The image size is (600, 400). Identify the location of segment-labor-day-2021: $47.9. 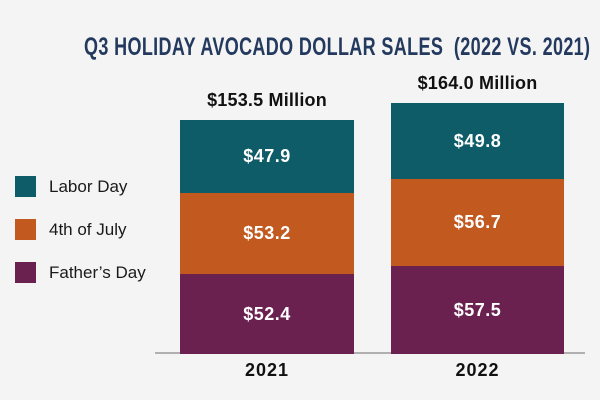
(267, 156).